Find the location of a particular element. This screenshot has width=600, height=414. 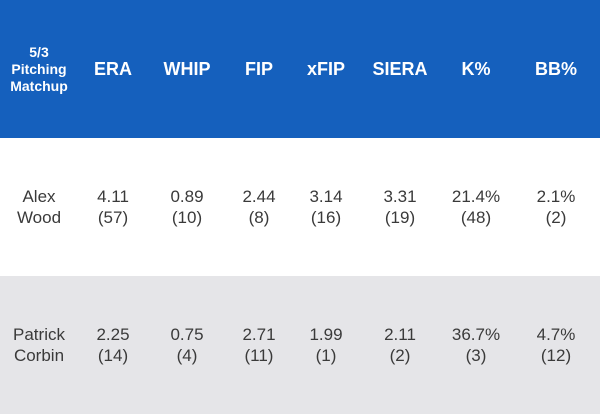

stat-cell-k-pct: 36.7% (3) is located at coordinates (476, 345).